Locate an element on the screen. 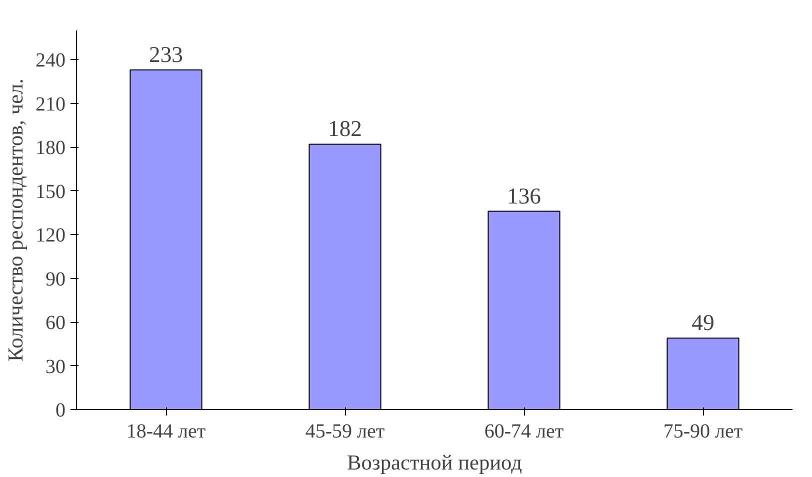 The image size is (812, 477). data-label: 182 is located at coordinates (345, 129).